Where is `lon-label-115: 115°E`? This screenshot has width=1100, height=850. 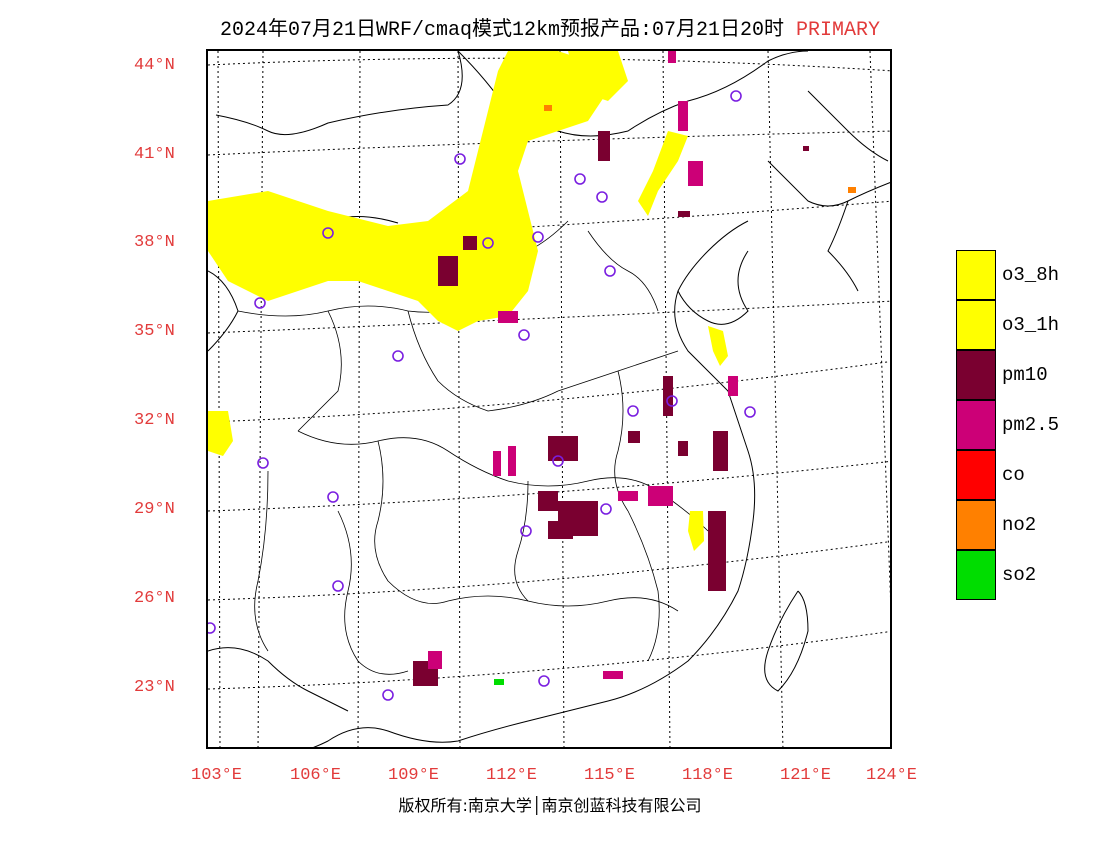
lon-label-115: 115°E is located at coordinates (610, 775).